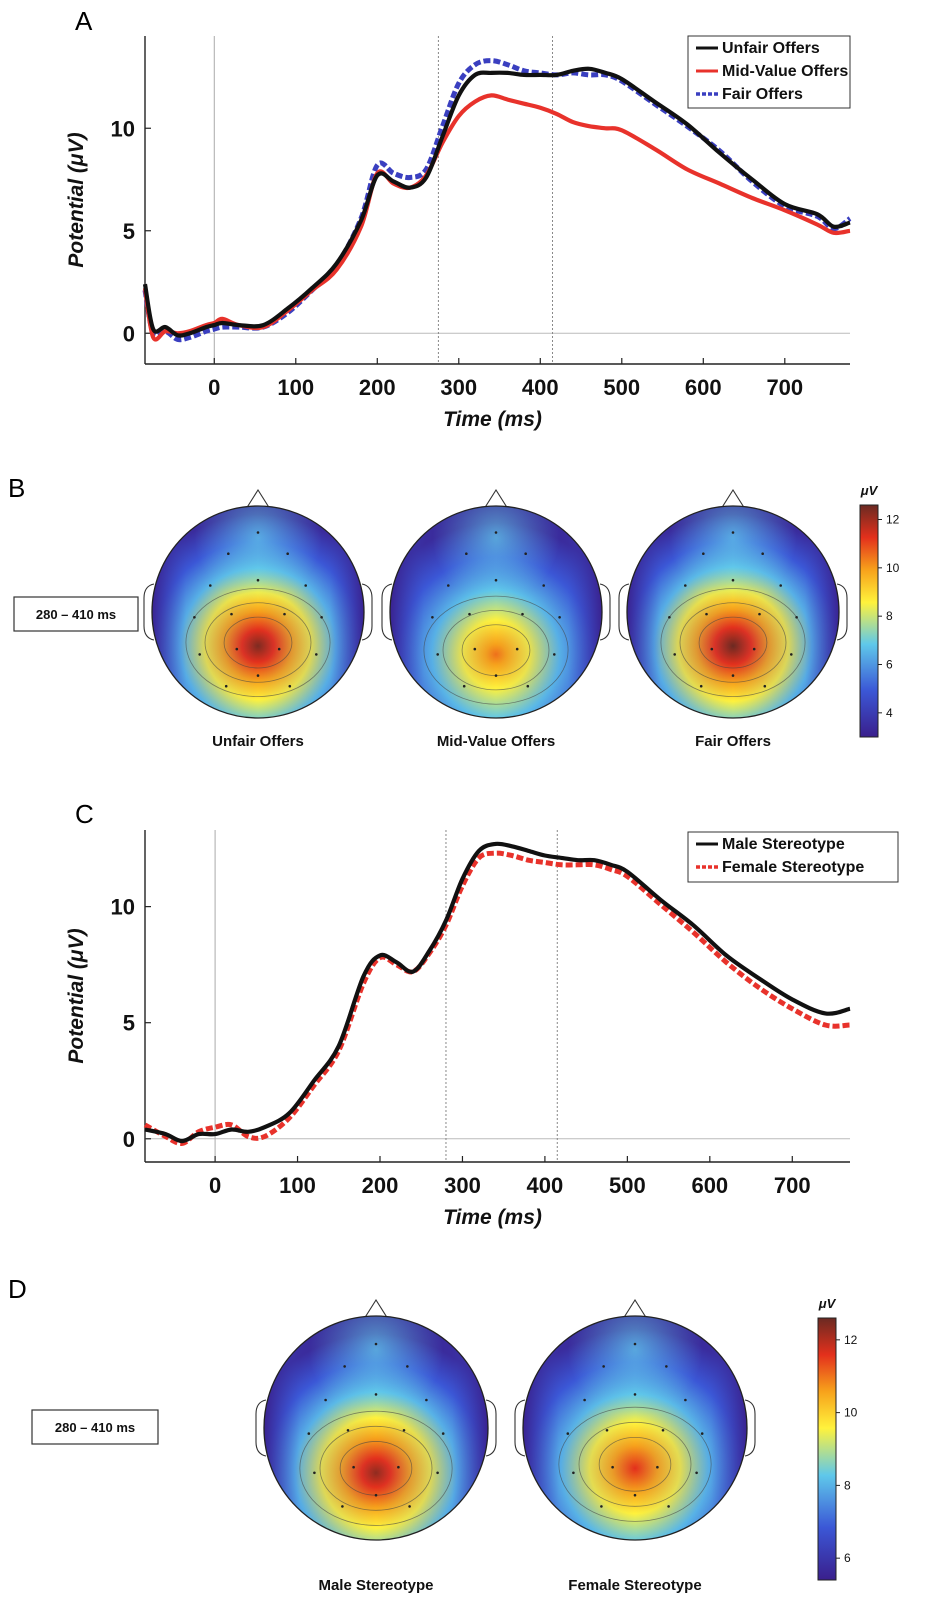  Describe the element at coordinates (95, 1427) in the screenshot. I see `time-window-box: 280 – 410 ms` at that location.